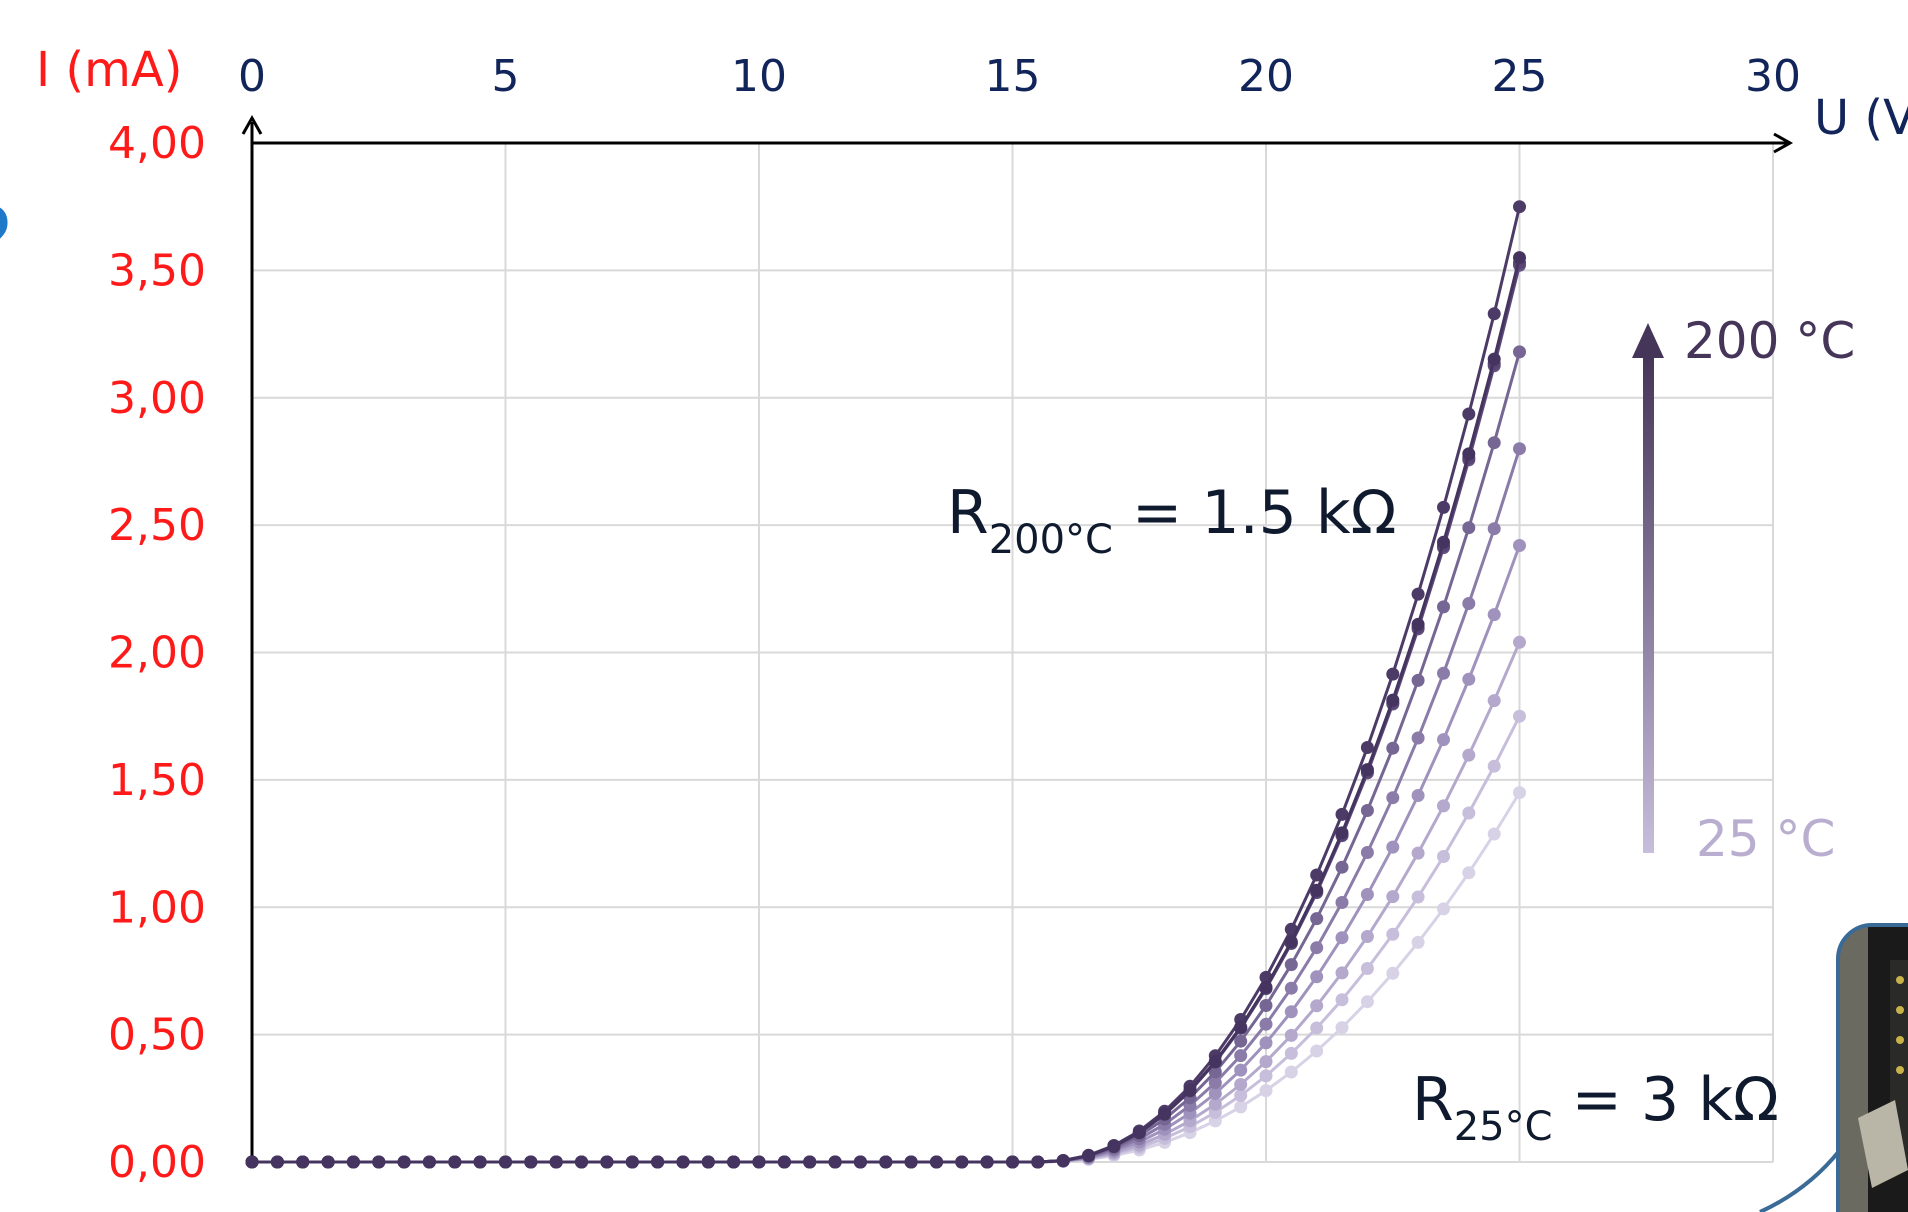 This screenshot has height=1212, width=1908. I want to click on x-tick-label: 25, so click(1520, 76).